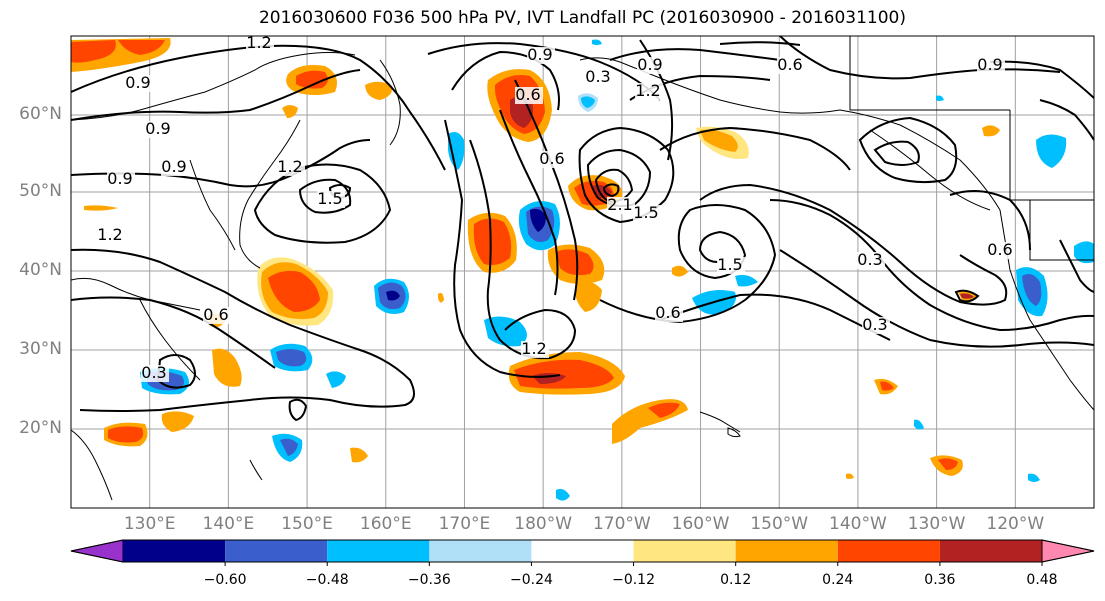 The image size is (1105, 601). I want to click on latitude-tick-label: 50°N, so click(40, 191).